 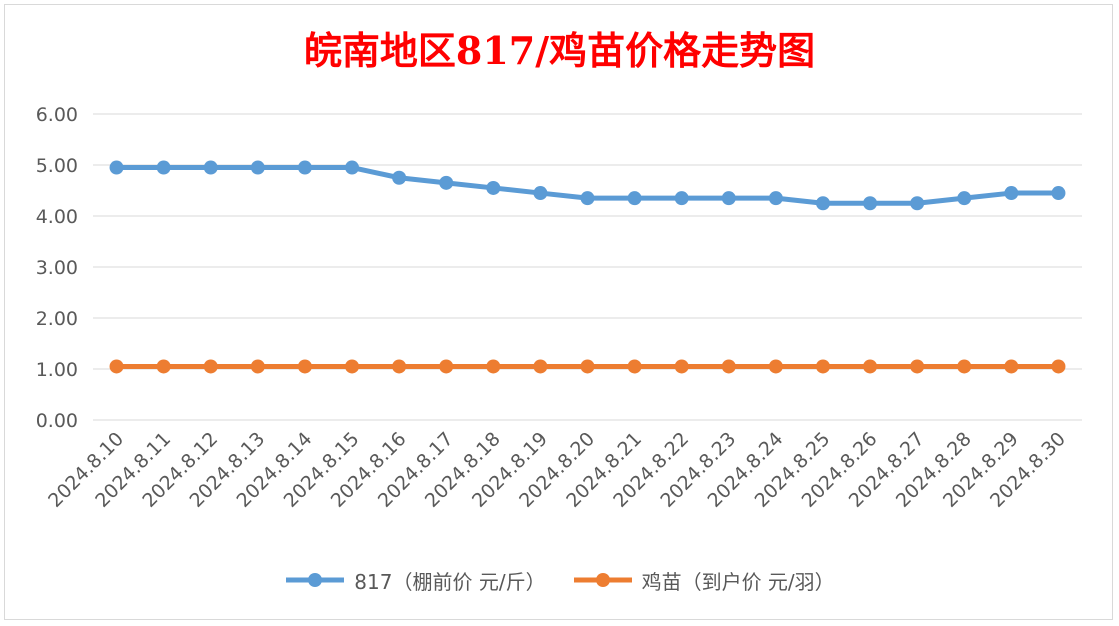 I want to click on legend-item-817: 817（棚前价 元/斤）, so click(x=415, y=580).